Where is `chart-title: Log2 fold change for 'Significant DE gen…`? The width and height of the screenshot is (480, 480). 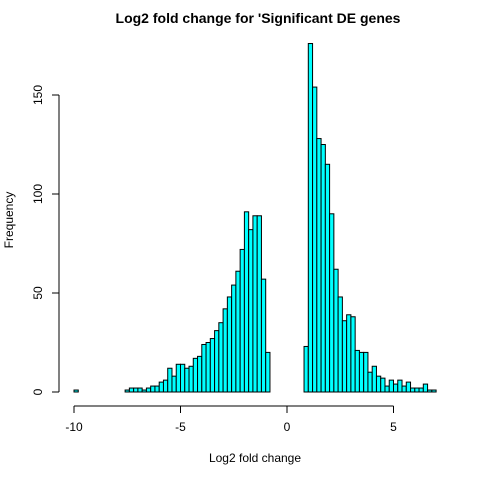
chart-title: Log2 fold change for 'Significant DE gen… is located at coordinates (258, 18).